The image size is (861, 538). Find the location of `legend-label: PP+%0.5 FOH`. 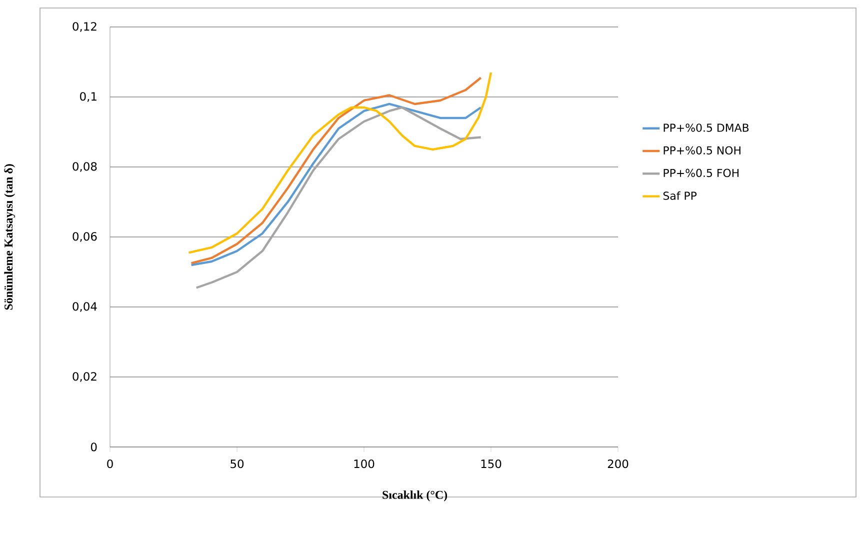

legend-label: PP+%0.5 FOH is located at coordinates (701, 173).